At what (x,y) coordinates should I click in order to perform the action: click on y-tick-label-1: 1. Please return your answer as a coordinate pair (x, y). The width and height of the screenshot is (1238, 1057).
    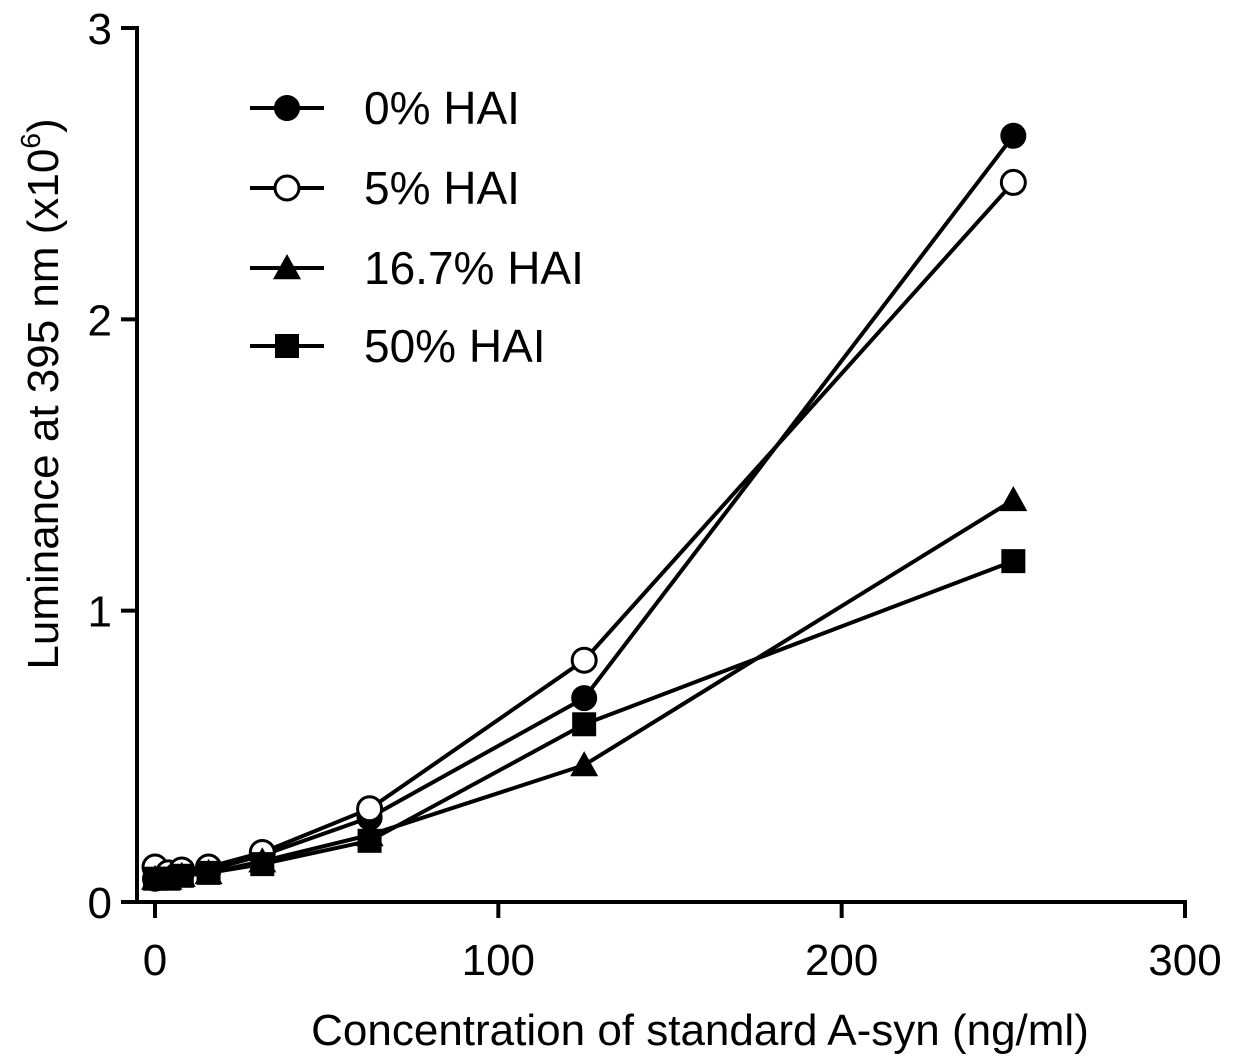
    Looking at the image, I should click on (100, 612).